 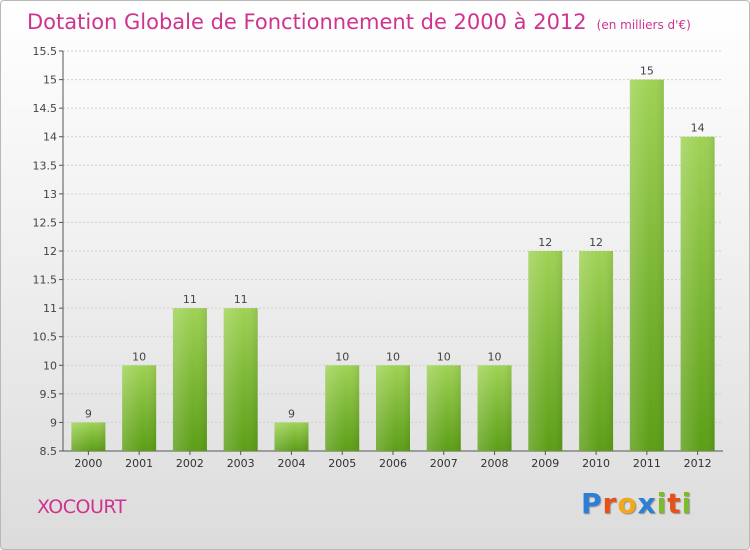 What do you see at coordinates (50, 308) in the screenshot?
I see `y-tick-label: 11` at bounding box center [50, 308].